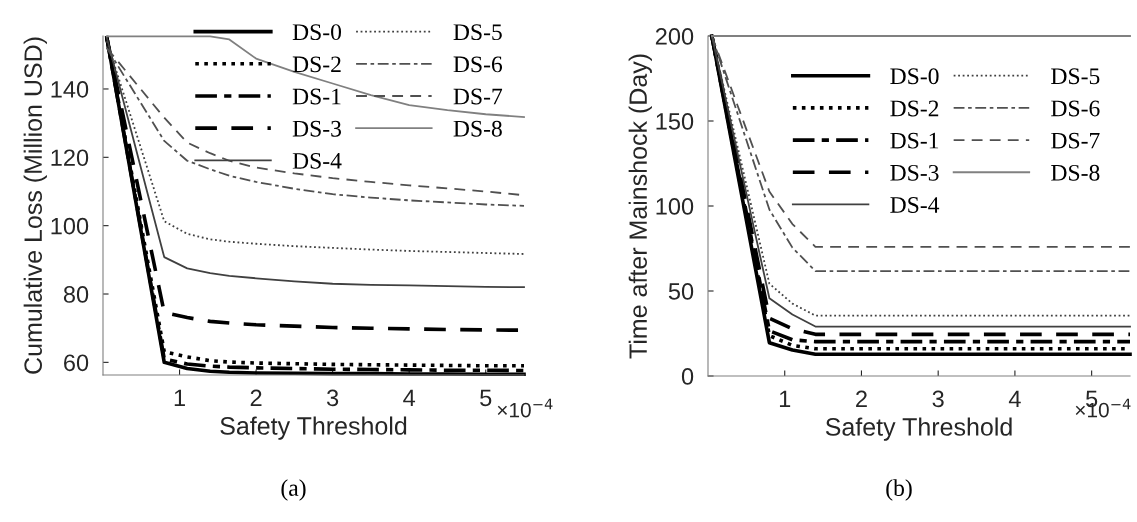  I want to click on y-tick-label: 200, so click(674, 36).